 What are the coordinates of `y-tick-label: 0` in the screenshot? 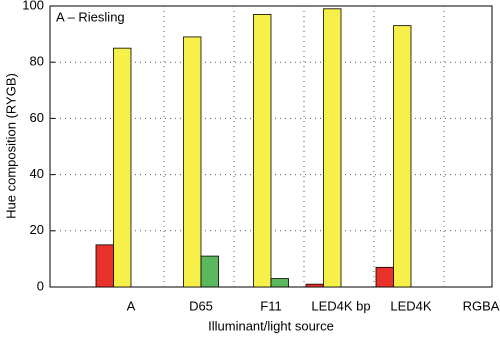 It's located at (40, 285).